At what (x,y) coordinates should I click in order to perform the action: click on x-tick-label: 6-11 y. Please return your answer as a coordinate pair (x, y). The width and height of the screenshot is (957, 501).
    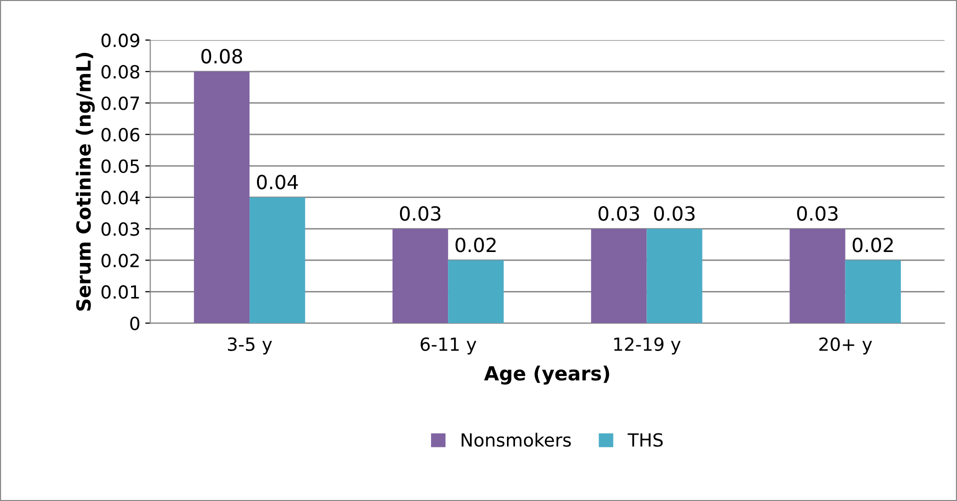
    Looking at the image, I should click on (448, 346).